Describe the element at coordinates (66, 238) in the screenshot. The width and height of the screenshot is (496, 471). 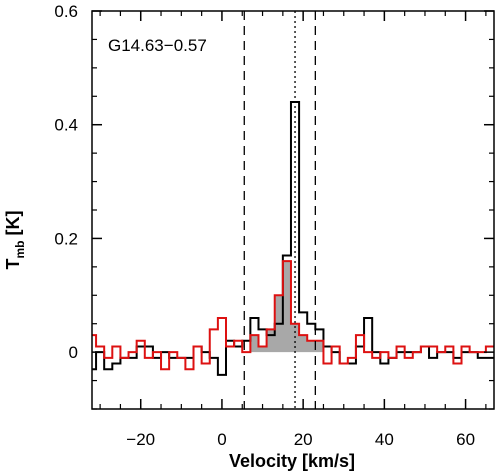
I see `y-tick-label: 0.2` at that location.